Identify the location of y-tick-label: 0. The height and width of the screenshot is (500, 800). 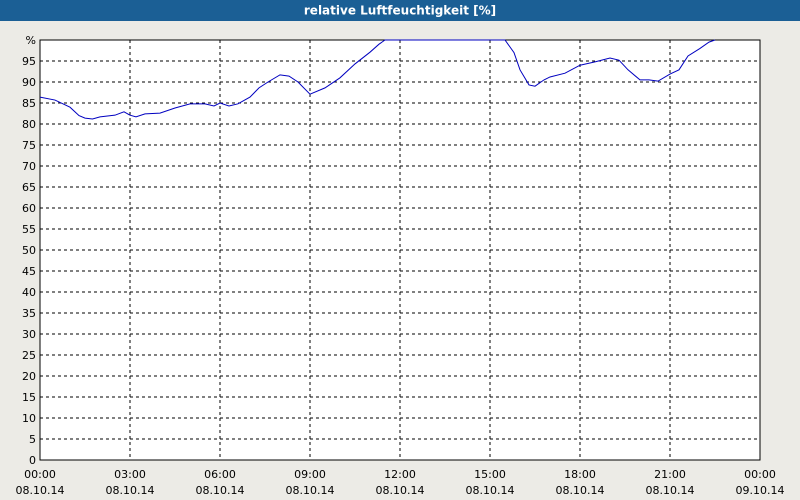
(32, 460).